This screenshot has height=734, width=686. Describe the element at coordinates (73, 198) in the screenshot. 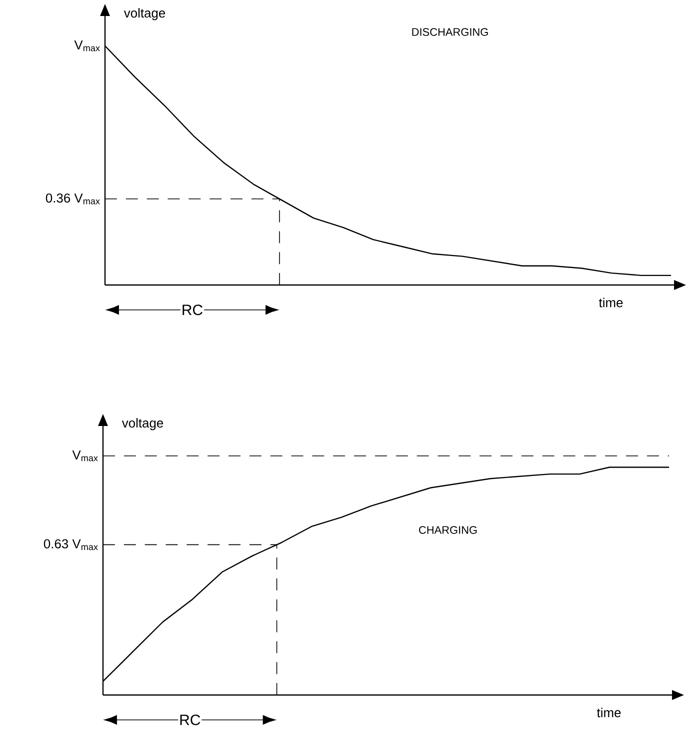

I see `ref-line-label: 0.36 V$_{max}$` at that location.